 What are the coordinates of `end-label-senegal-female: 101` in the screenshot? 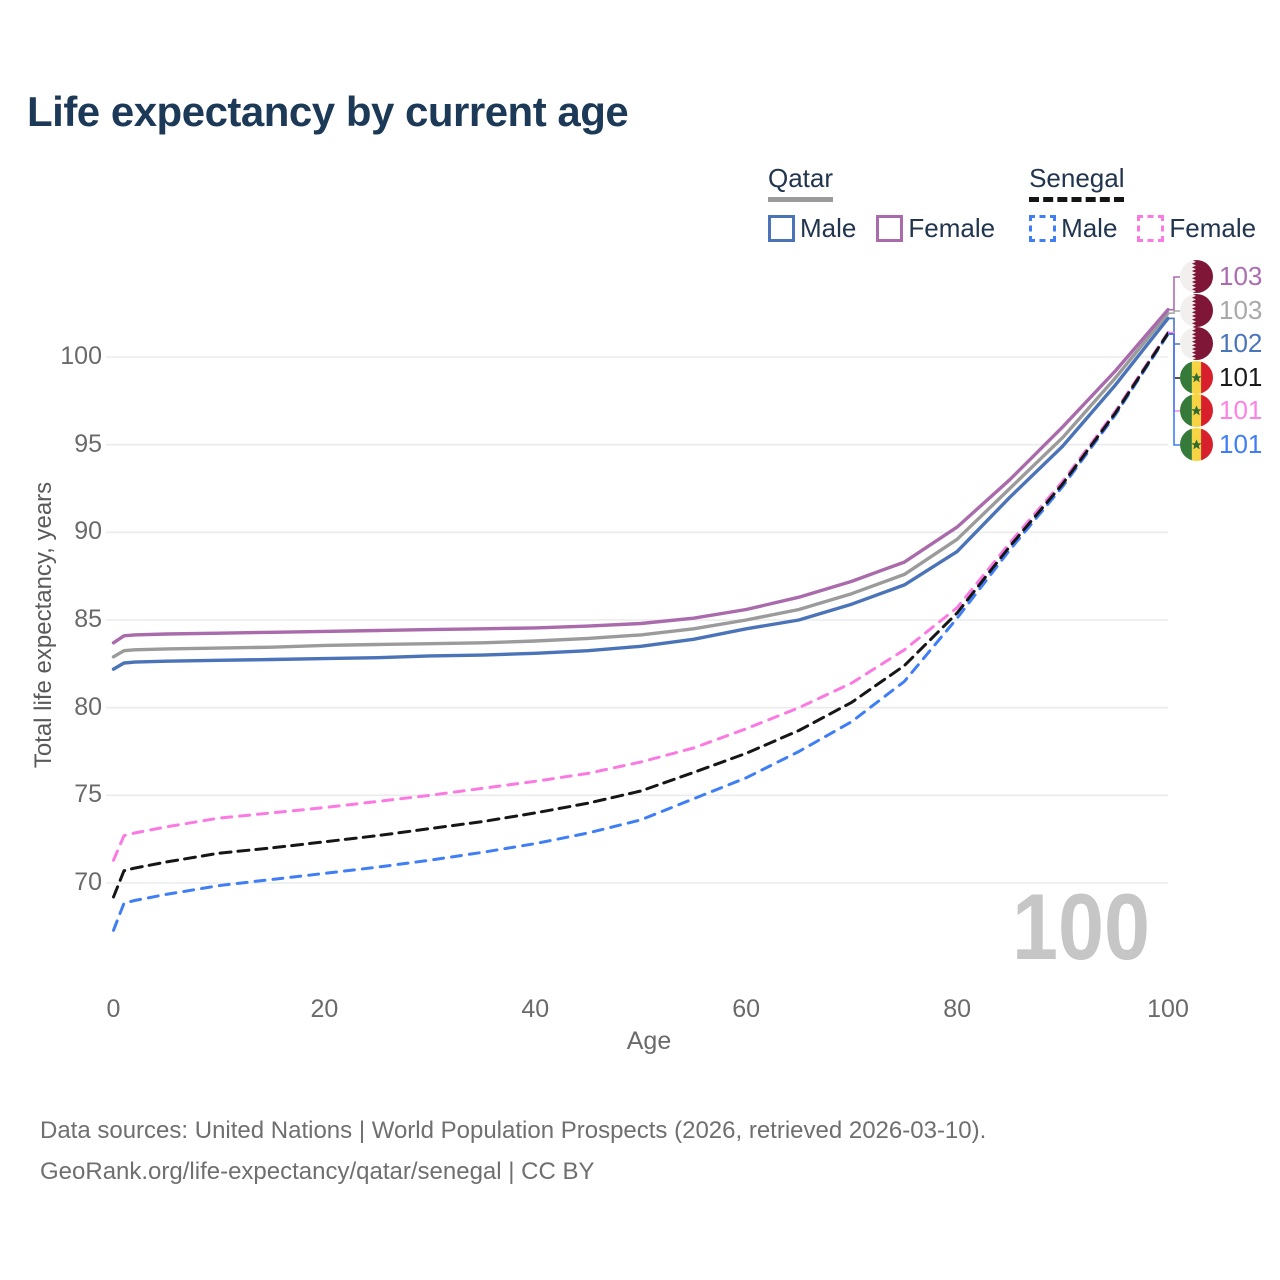 It's located at (1221, 410).